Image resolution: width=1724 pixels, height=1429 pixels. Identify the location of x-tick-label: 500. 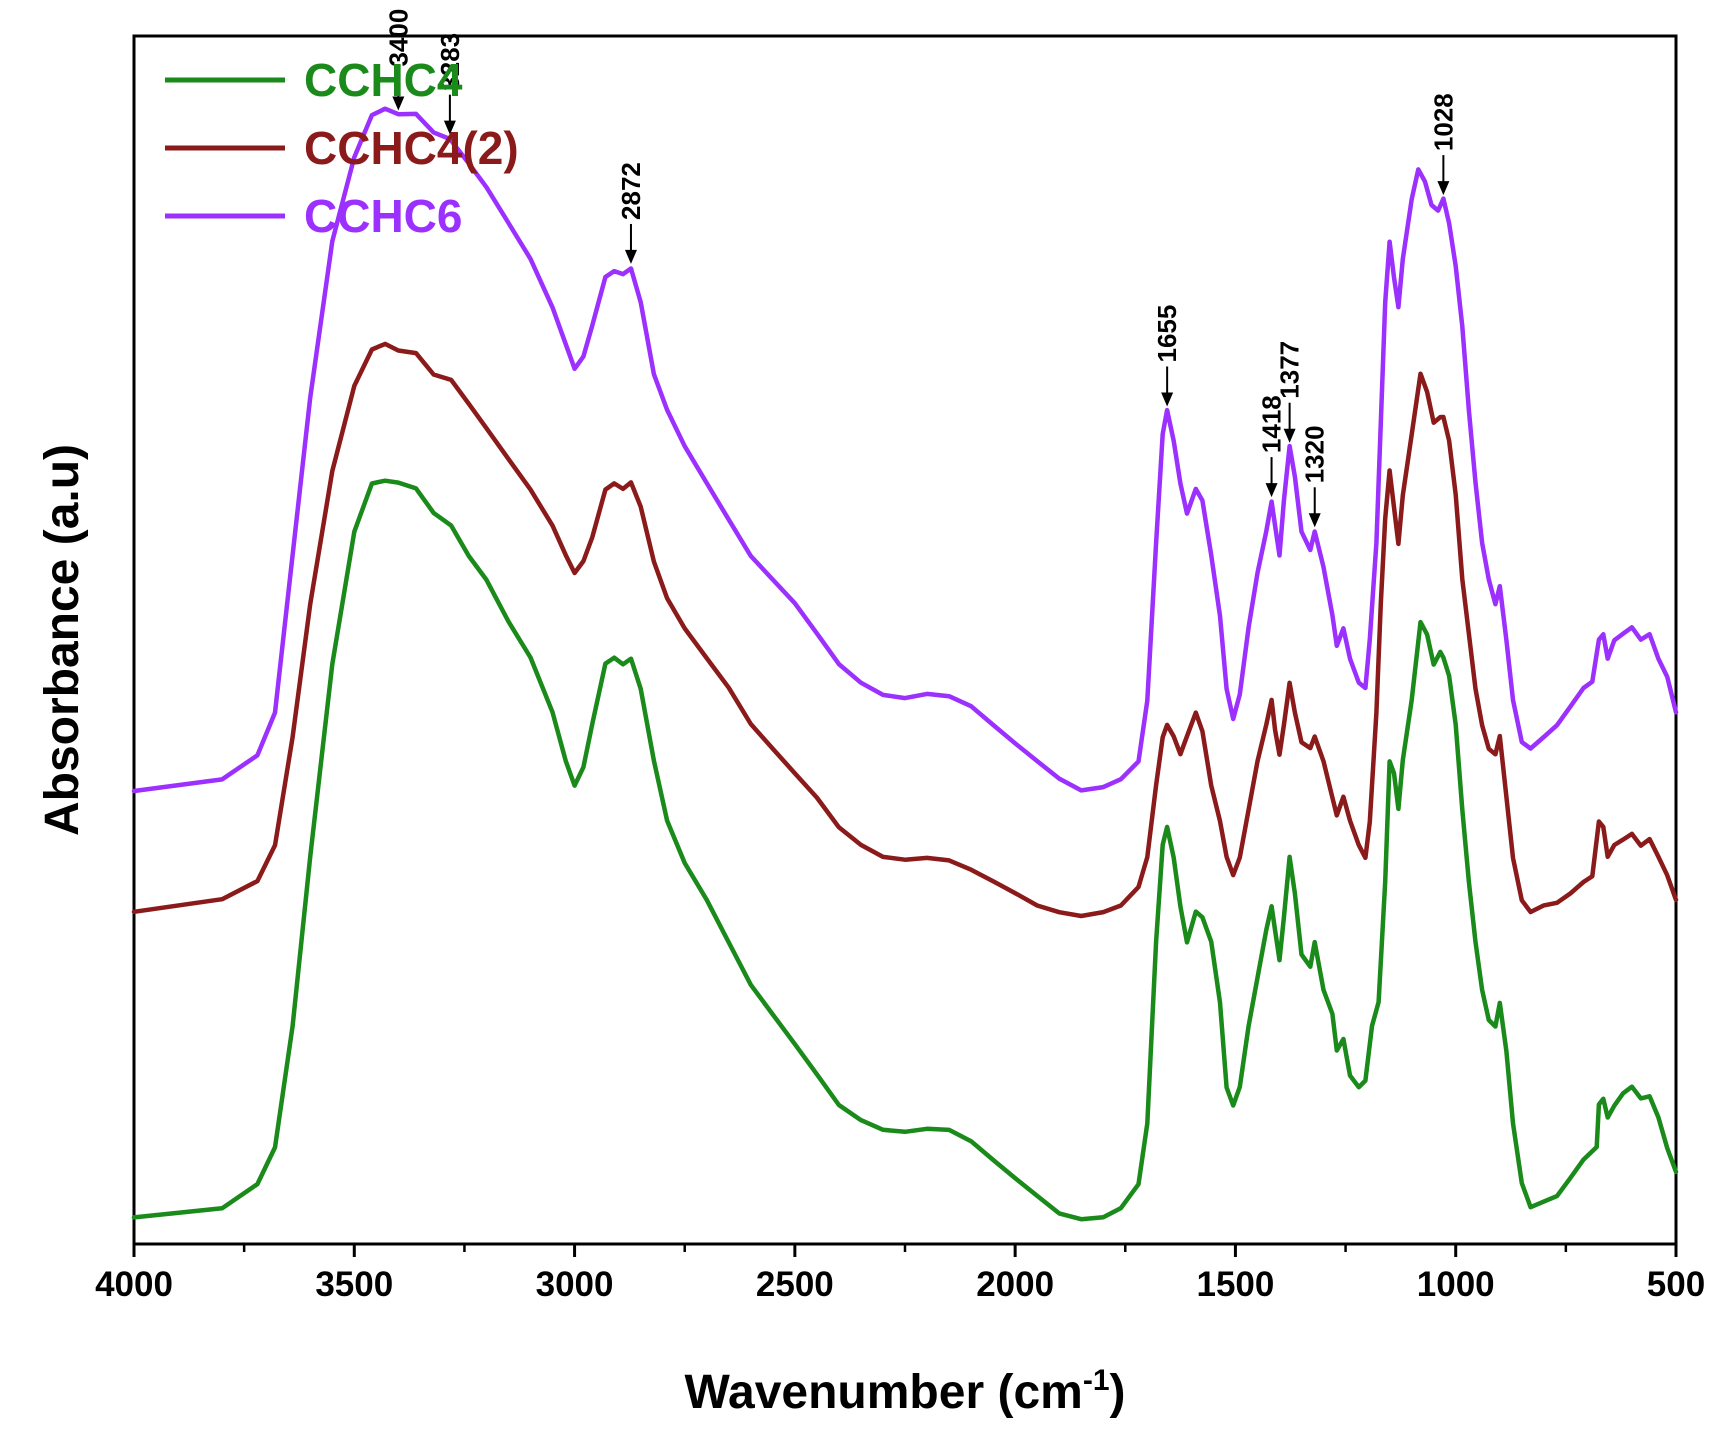
(1676, 1284).